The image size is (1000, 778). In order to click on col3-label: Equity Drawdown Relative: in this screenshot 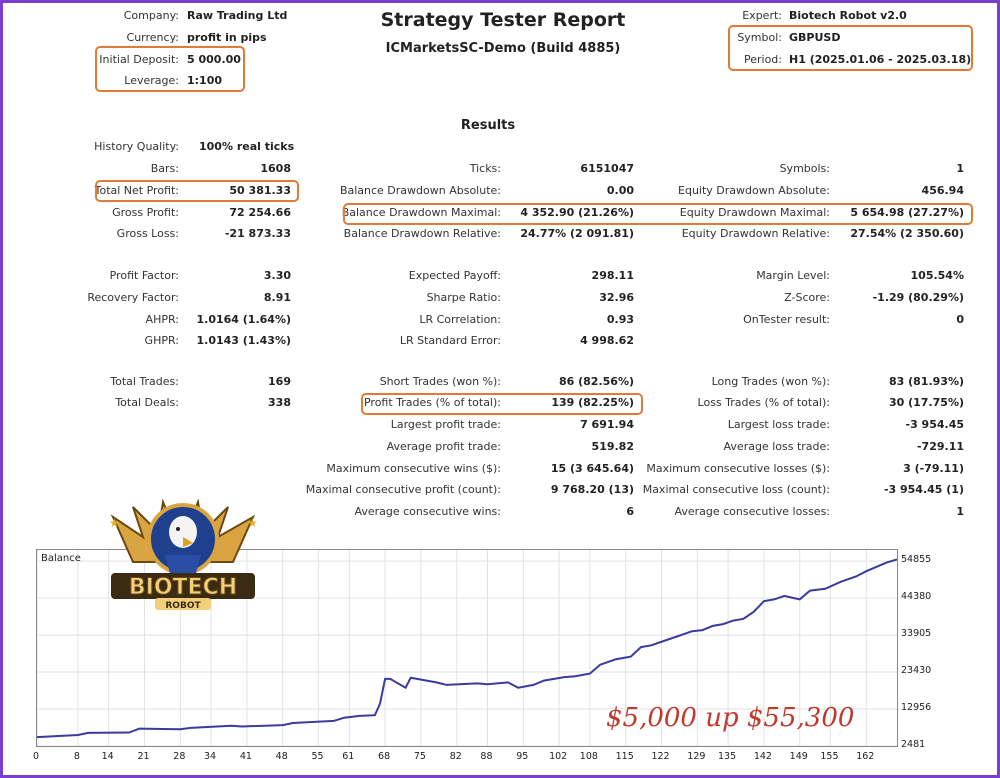, I will do `click(755, 233)`.